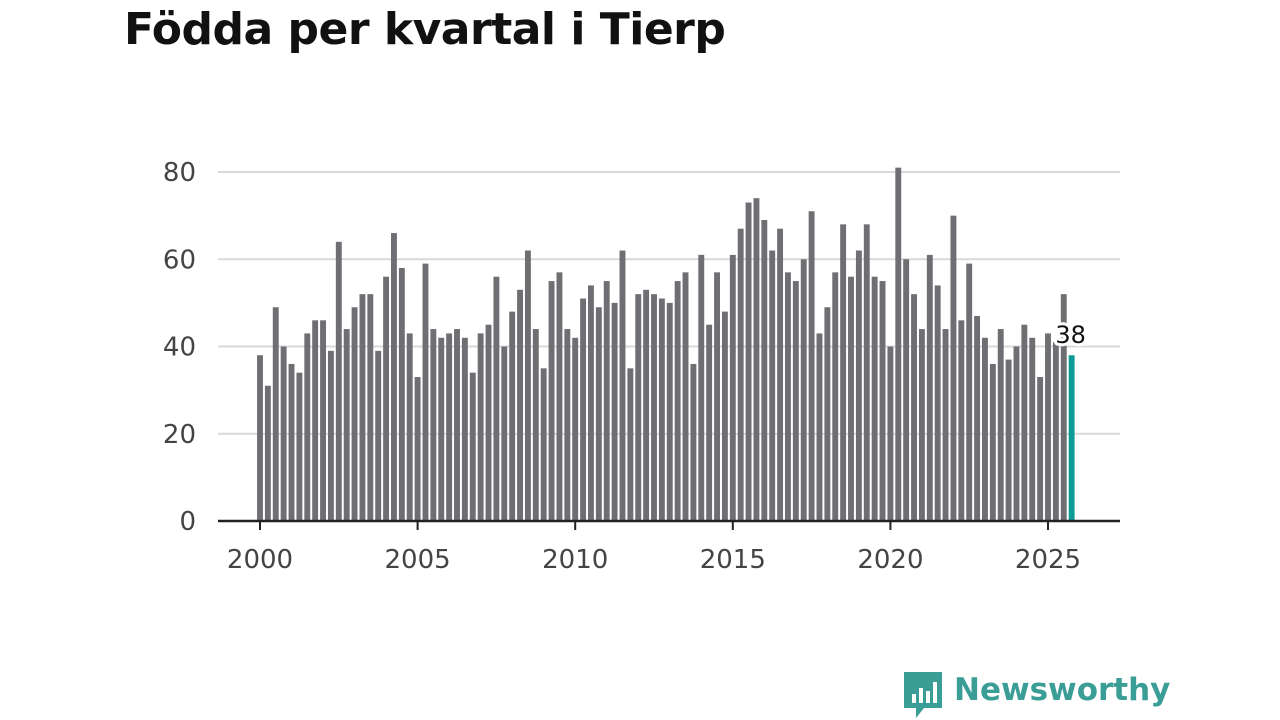 The height and width of the screenshot is (720, 1280). I want to click on y-tick-label: 80, so click(179, 173).